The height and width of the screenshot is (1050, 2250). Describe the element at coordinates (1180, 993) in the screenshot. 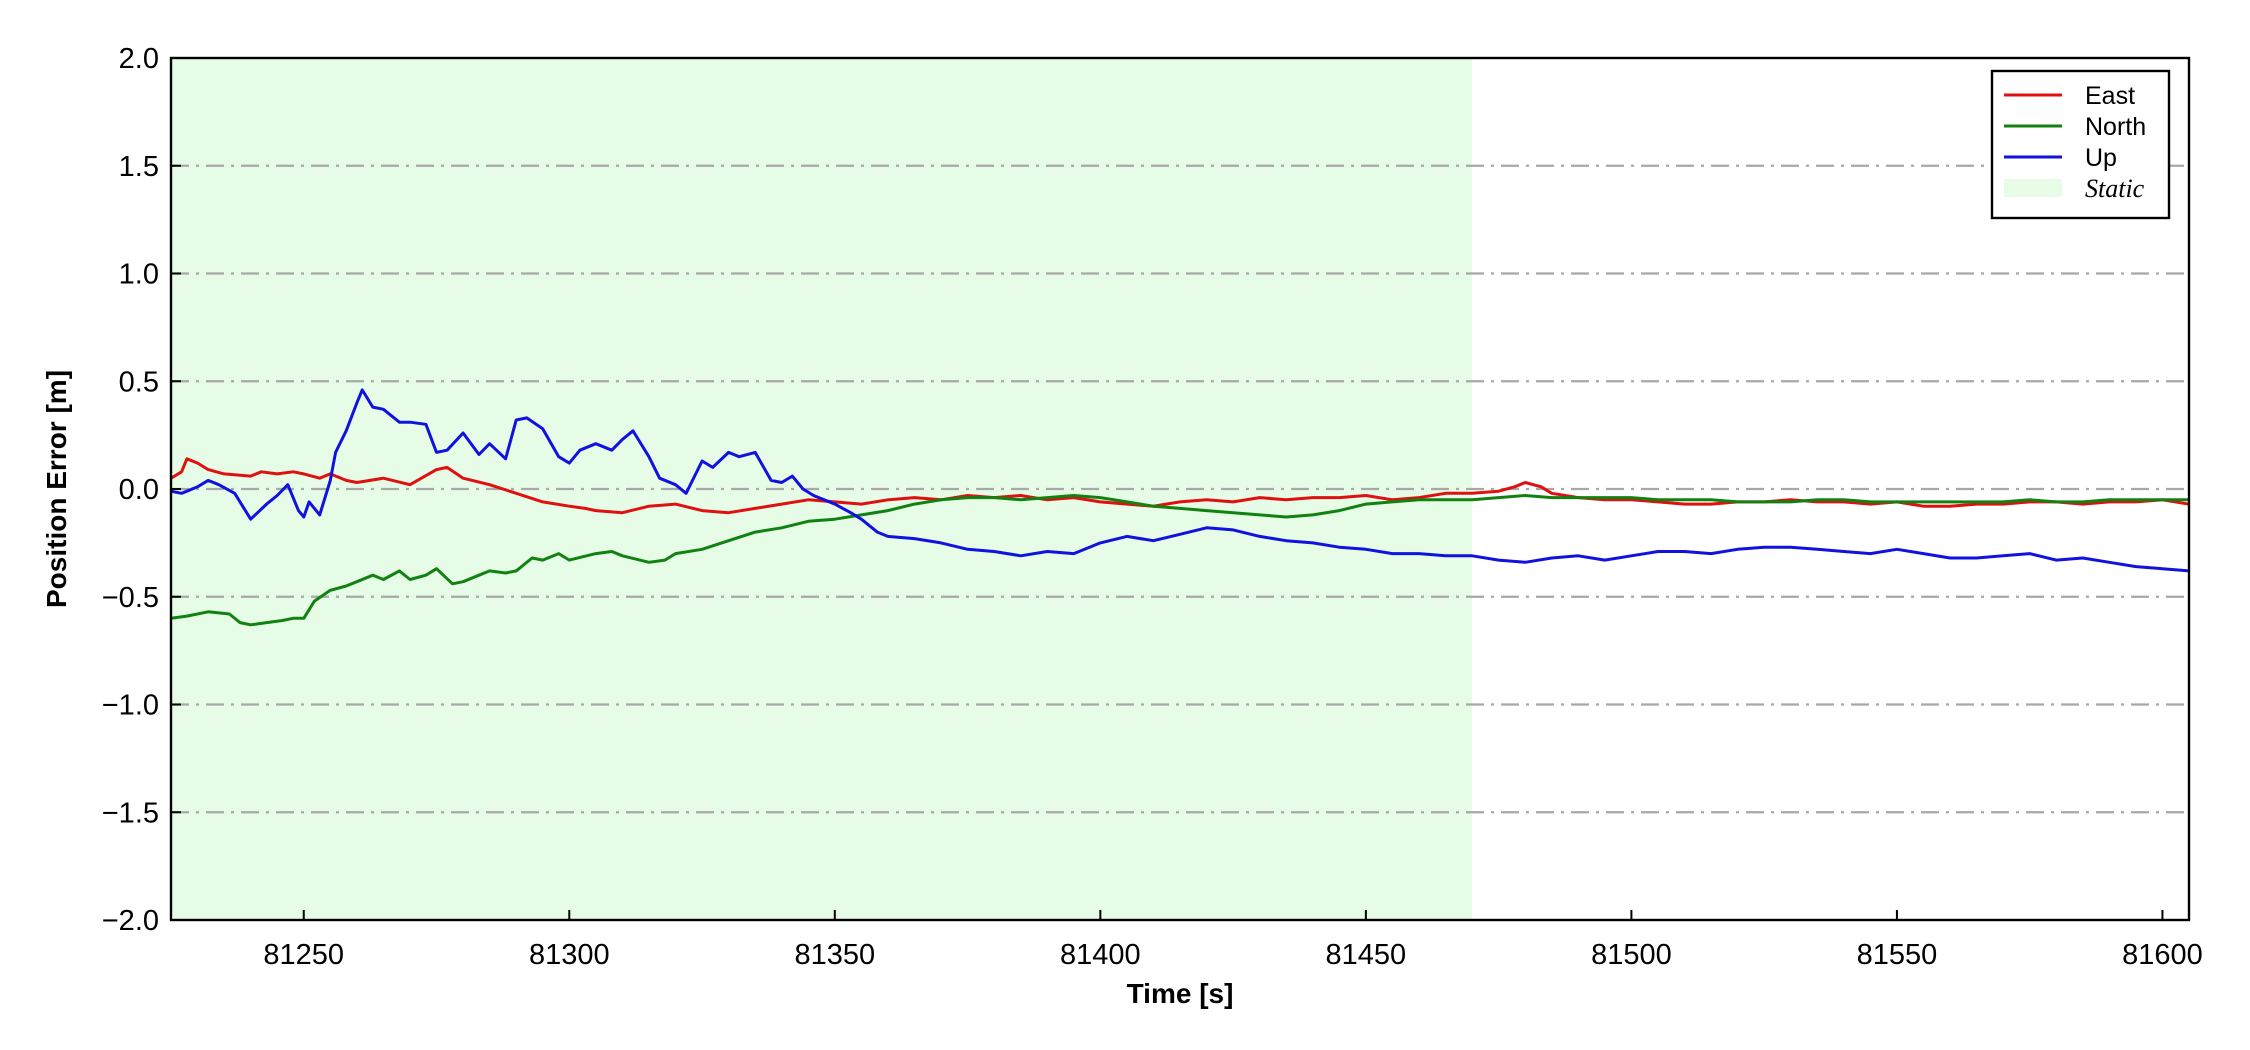

I see `x-axis-label: Time [s]` at that location.